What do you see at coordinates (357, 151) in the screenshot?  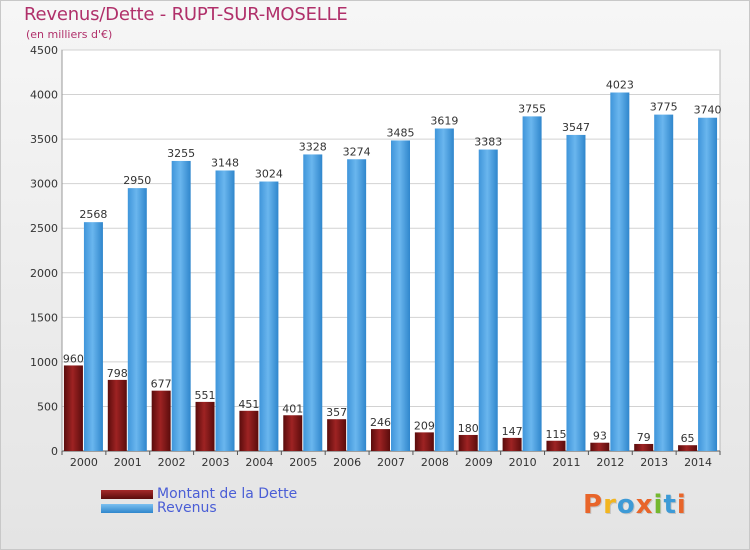 I see `data-label-revenus: 3274` at bounding box center [357, 151].